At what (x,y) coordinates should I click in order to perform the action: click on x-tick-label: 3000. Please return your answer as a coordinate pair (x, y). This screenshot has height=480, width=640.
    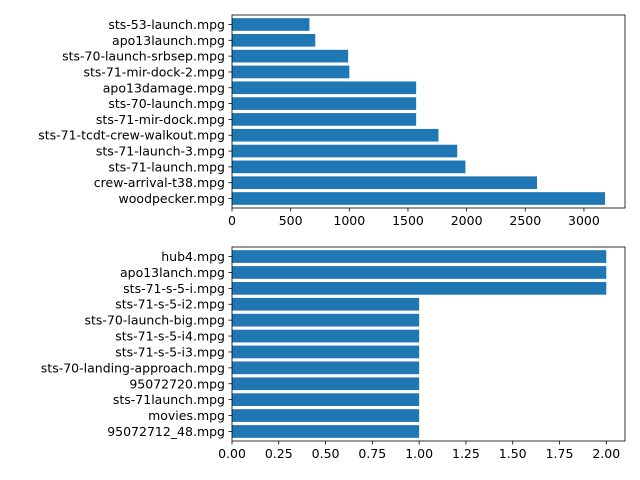
    Looking at the image, I should click on (584, 220).